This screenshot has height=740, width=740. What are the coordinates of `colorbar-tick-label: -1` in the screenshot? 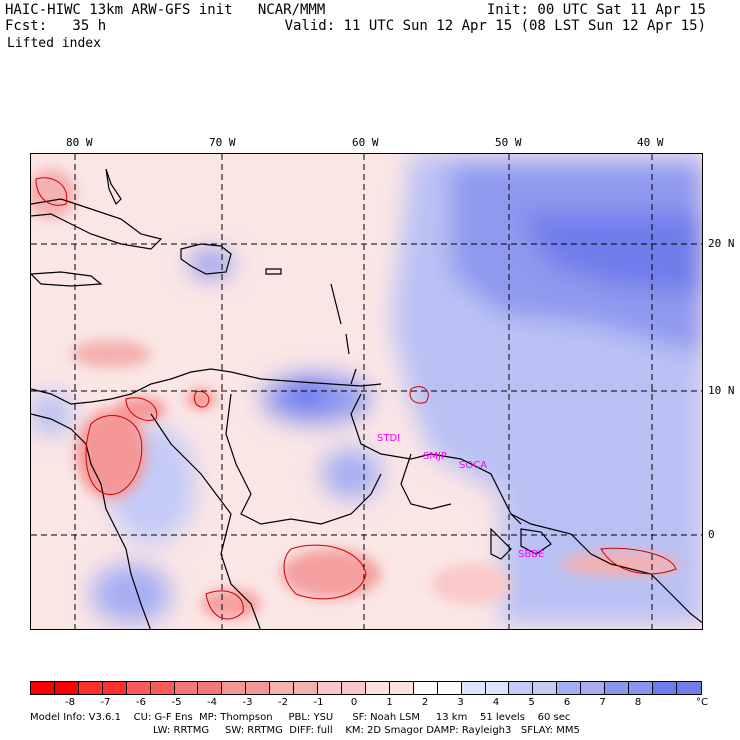 It's located at (318, 702).